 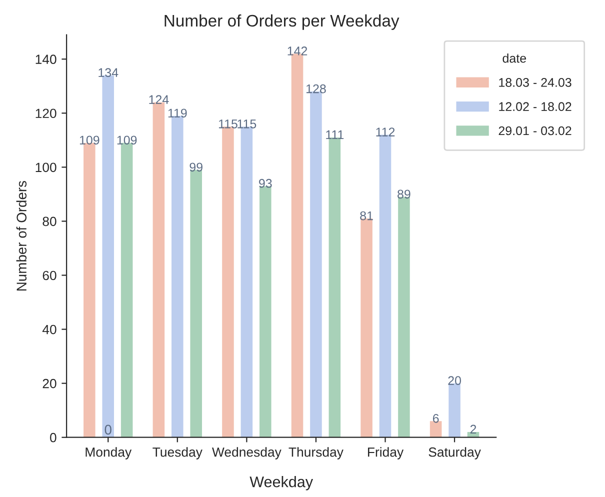 What do you see at coordinates (386, 453) in the screenshot?
I see `x-tick-label: Friday` at bounding box center [386, 453].